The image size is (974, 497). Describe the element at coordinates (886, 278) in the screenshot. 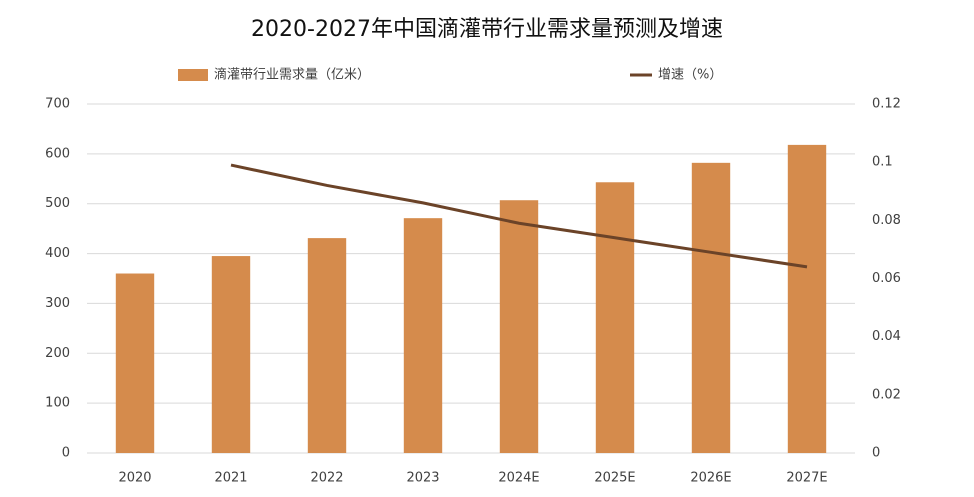

I see `y2-tick-label: 0.06` at that location.